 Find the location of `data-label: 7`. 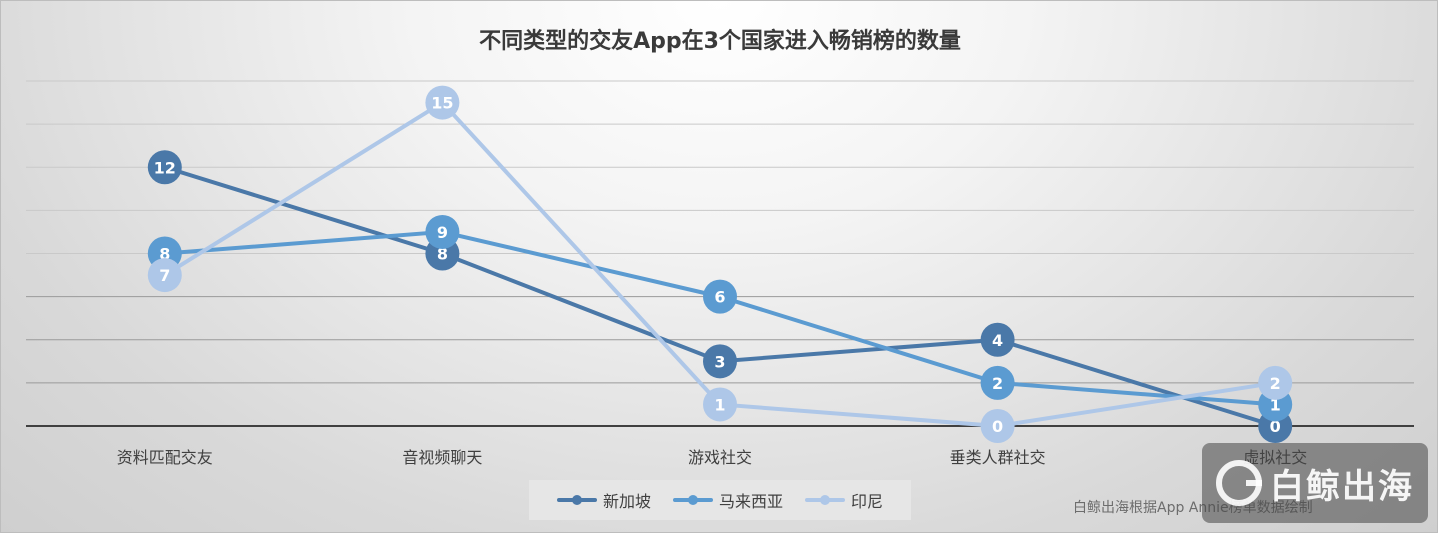

data-label: 7 is located at coordinates (164, 275).